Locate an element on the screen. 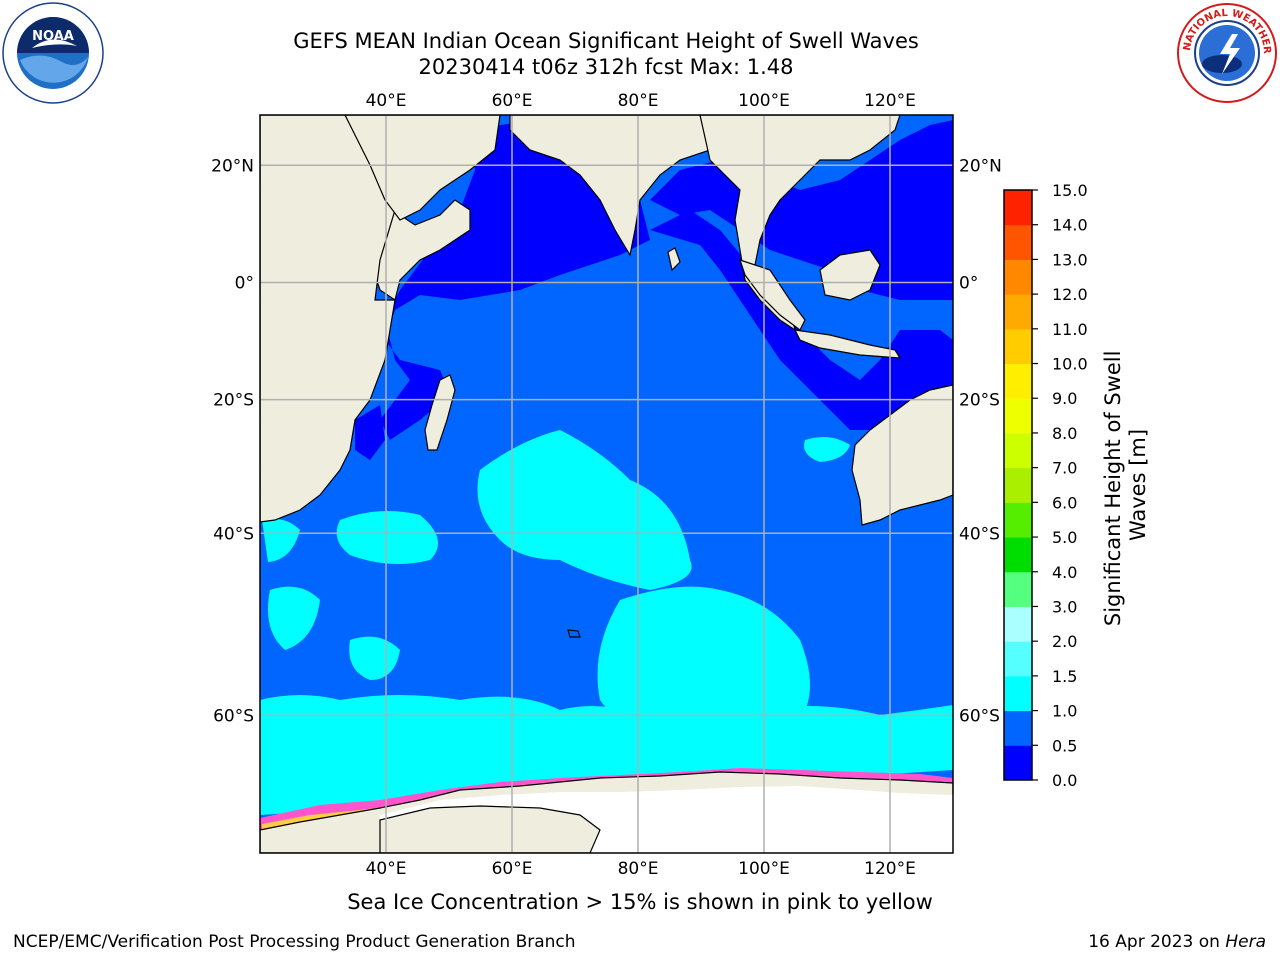 The width and height of the screenshot is (1280, 960). colorbar-tick-label: 4.0 is located at coordinates (1064, 572).